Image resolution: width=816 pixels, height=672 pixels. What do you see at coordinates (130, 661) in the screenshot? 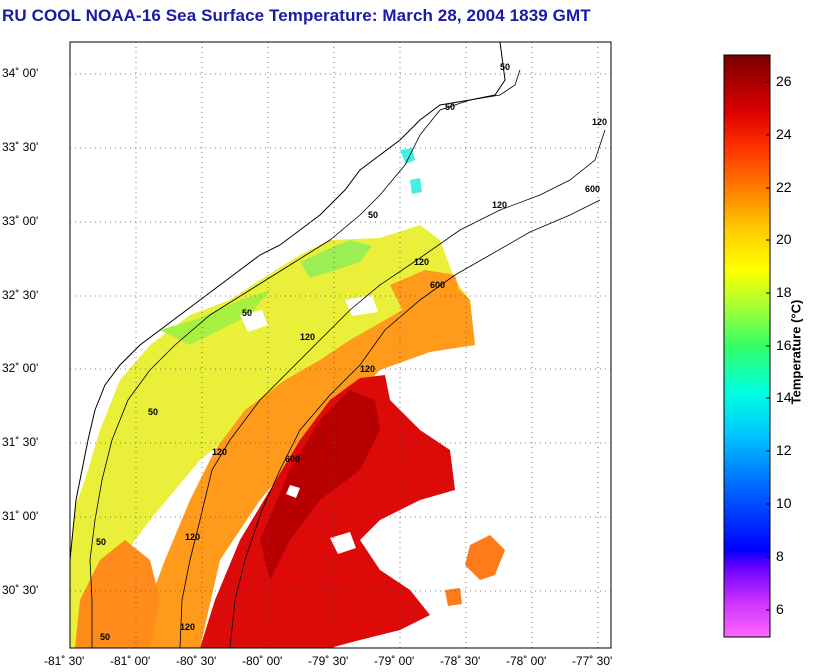
I see `lon-label: -81˚ 00'` at bounding box center [130, 661].